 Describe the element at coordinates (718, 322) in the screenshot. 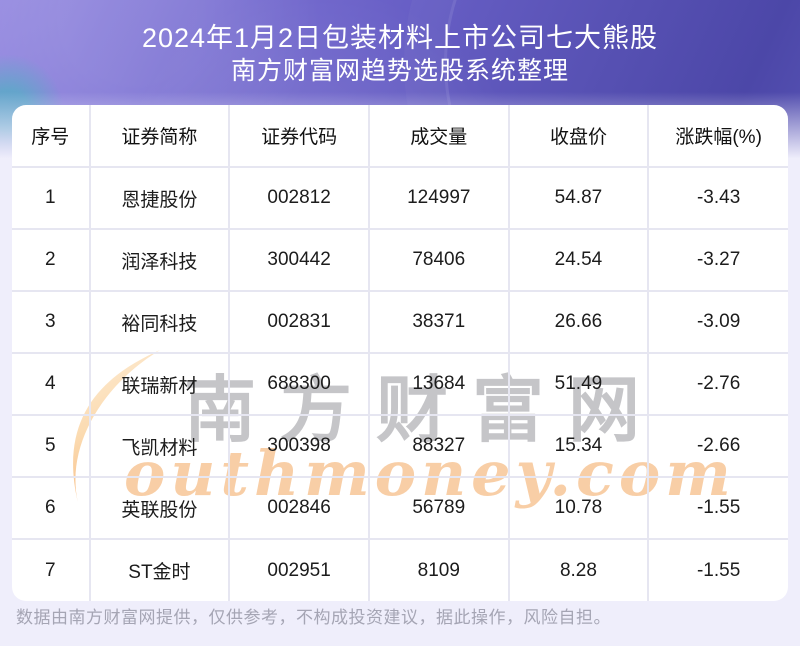

I see `table-cell: -3.09` at that location.